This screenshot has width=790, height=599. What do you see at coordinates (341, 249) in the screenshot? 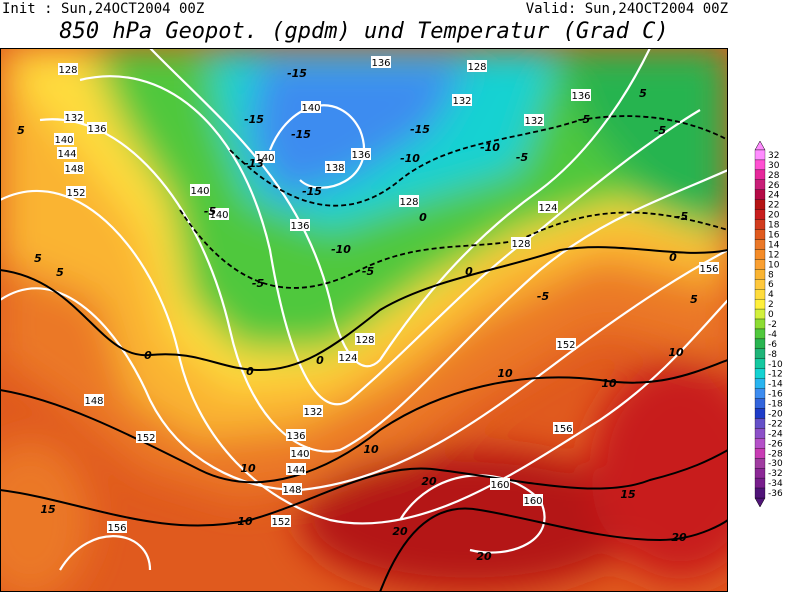
I see `temperature-label: -10` at bounding box center [341, 249].